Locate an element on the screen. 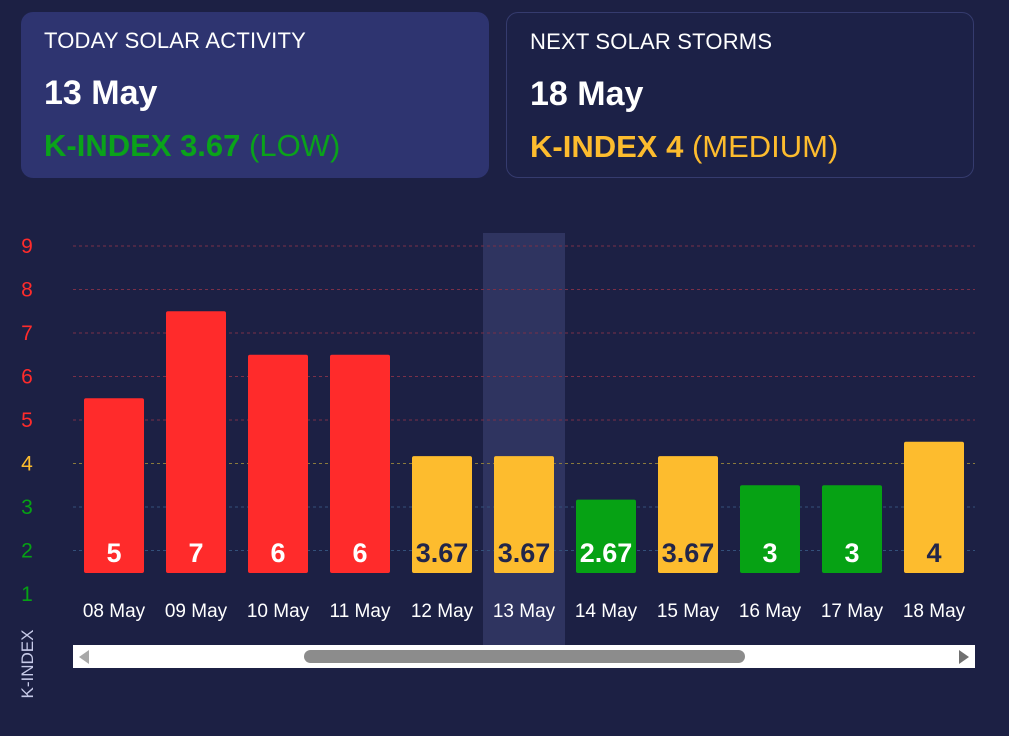 The width and height of the screenshot is (1009, 736). chart-scrollbar is located at coordinates (524, 656).